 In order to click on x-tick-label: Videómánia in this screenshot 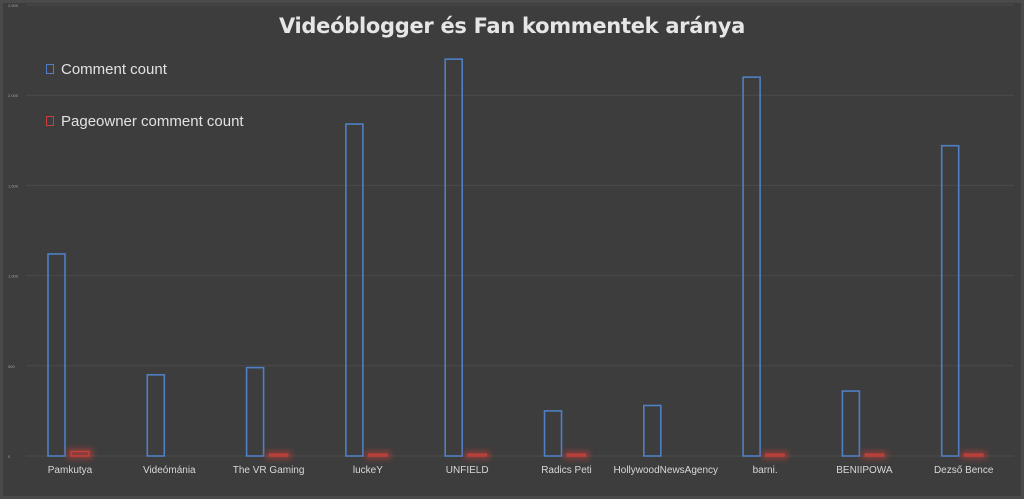, I will do `click(169, 470)`.